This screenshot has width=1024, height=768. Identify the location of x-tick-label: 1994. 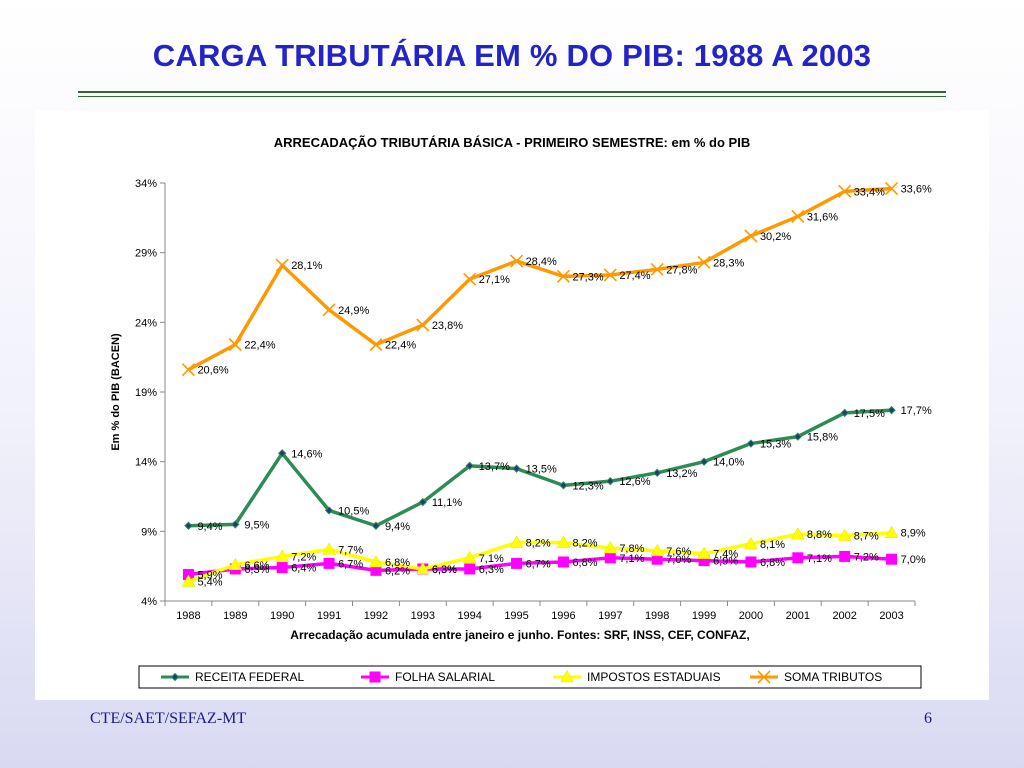
(469, 616).